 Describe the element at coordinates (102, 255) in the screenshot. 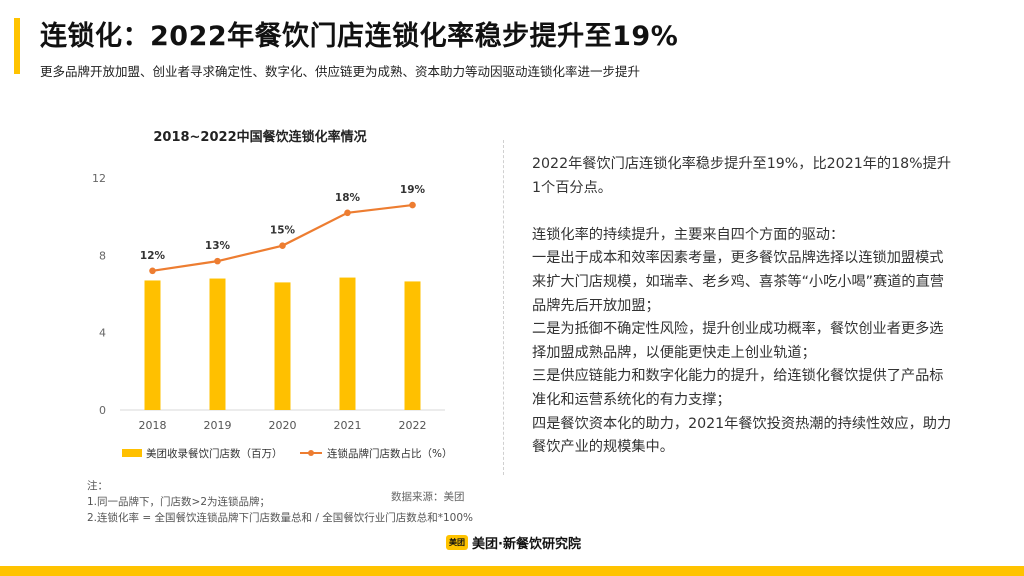

I see `y-tick-label: 8` at that location.